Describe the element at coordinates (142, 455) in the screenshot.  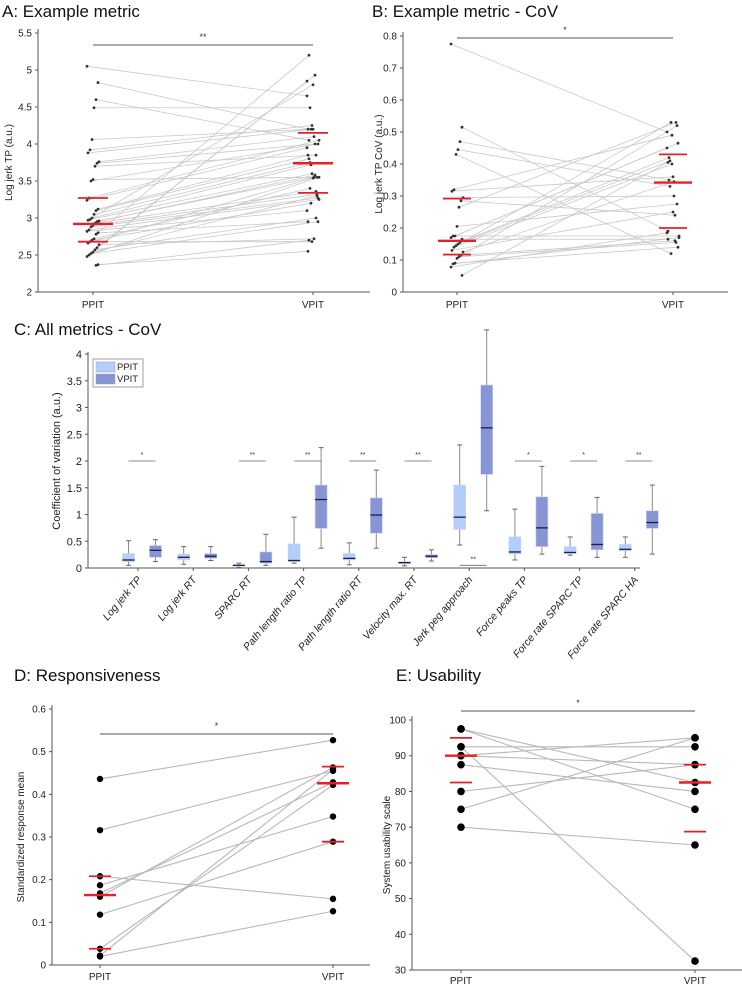
I see `panel-c-significance-marker: *` at that location.